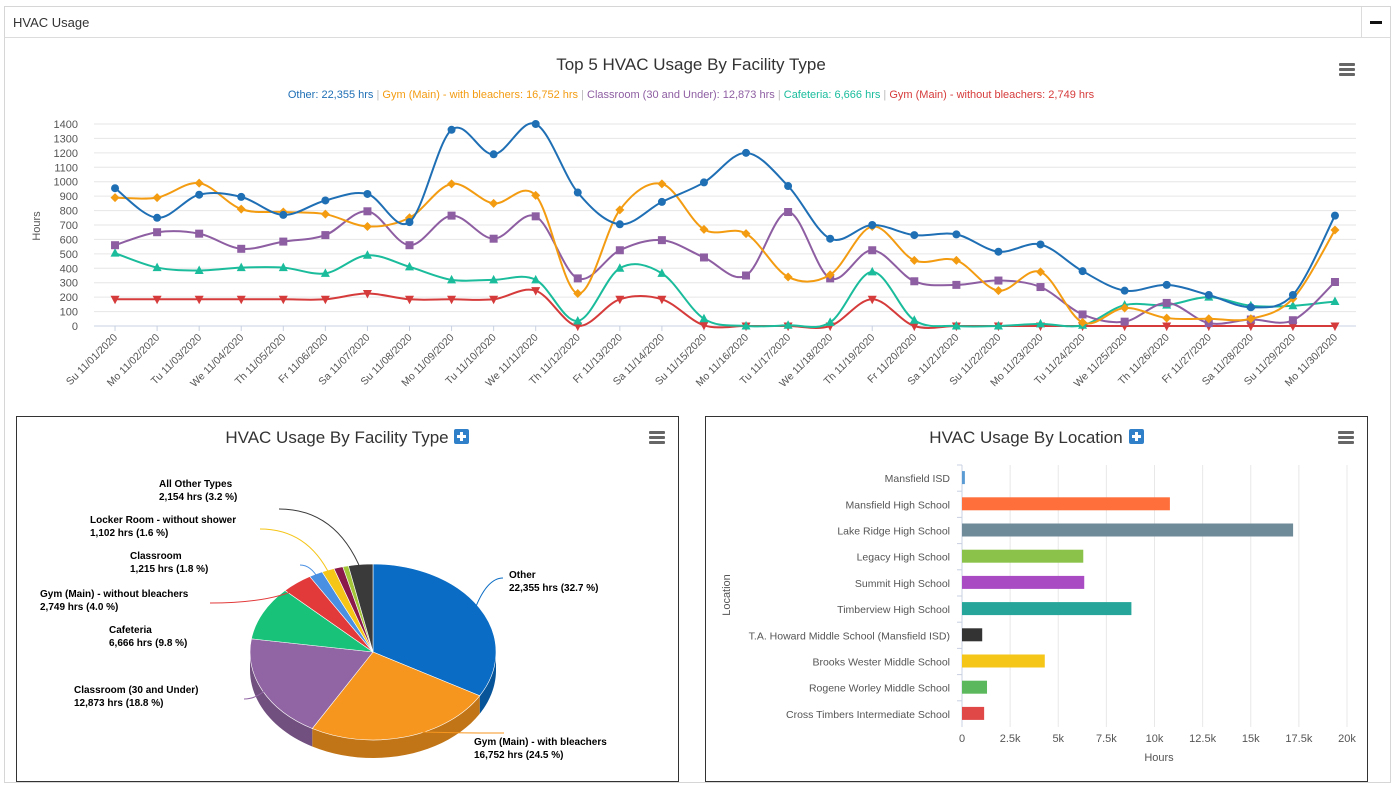  Describe the element at coordinates (681, 95) in the screenshot. I see `legend-item: Classroom (30 and Under): 12,873 hrs` at that location.